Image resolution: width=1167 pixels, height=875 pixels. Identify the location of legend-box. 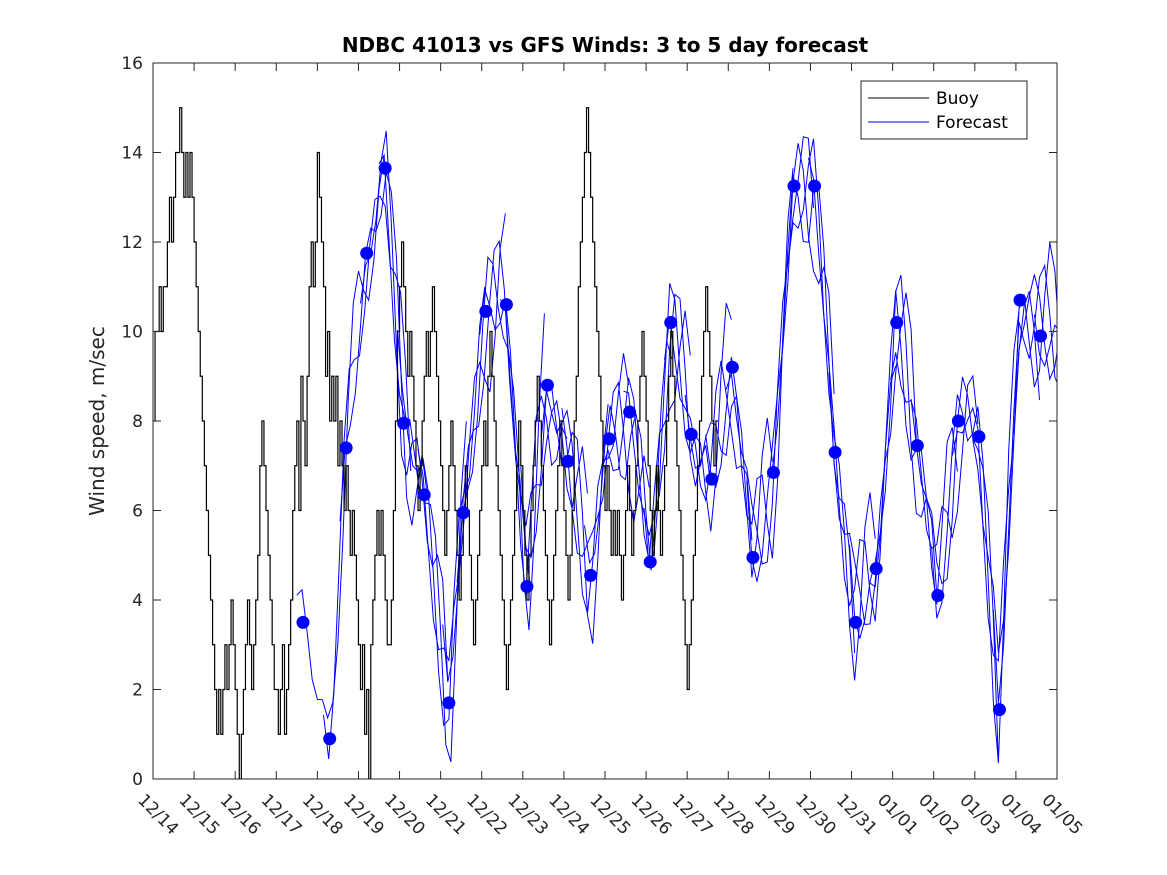
(944, 110).